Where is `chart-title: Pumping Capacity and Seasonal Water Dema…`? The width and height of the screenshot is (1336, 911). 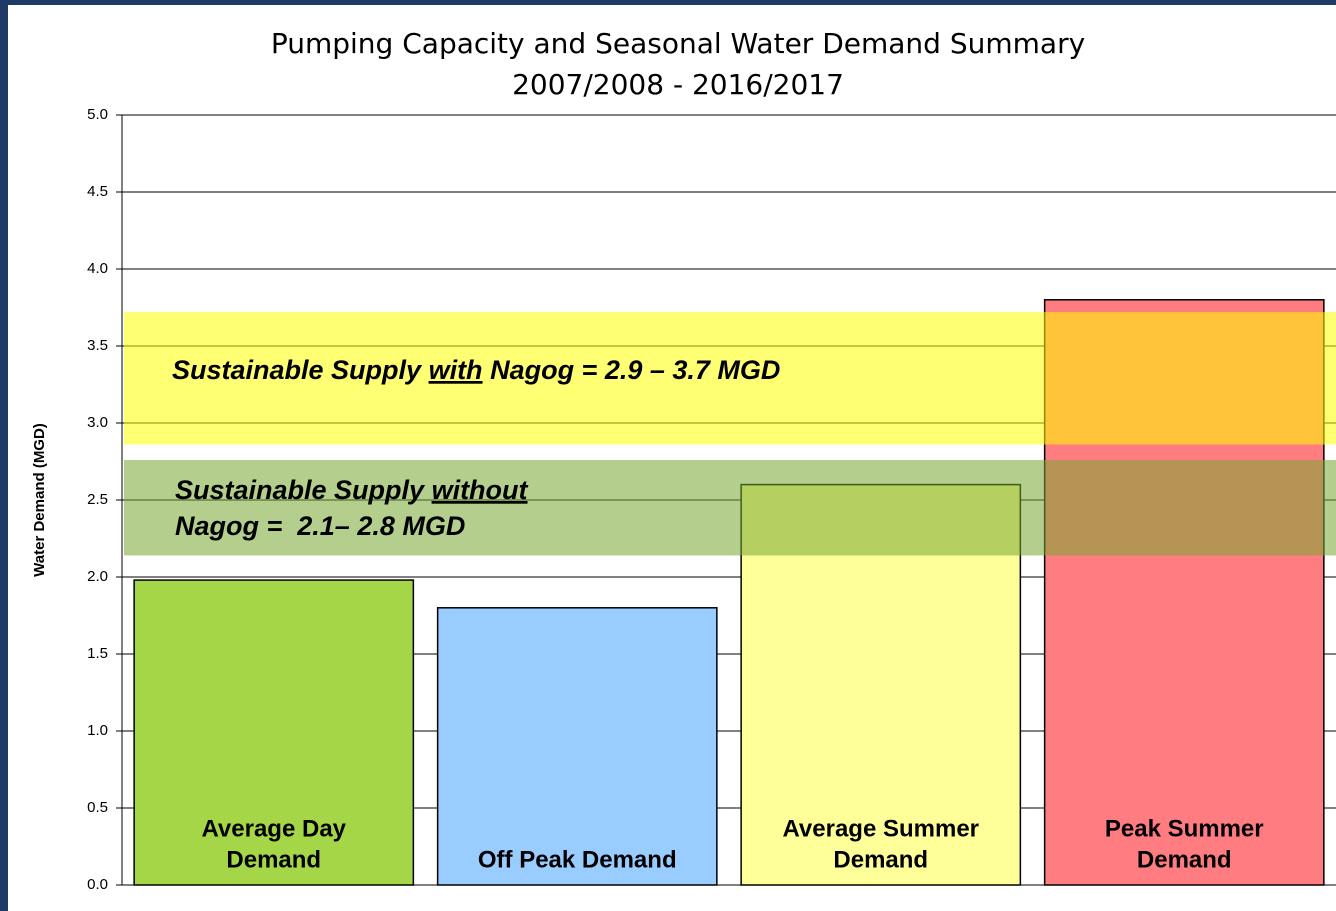
chart-title: Pumping Capacity and Seasonal Water Dema… is located at coordinates (678, 43).